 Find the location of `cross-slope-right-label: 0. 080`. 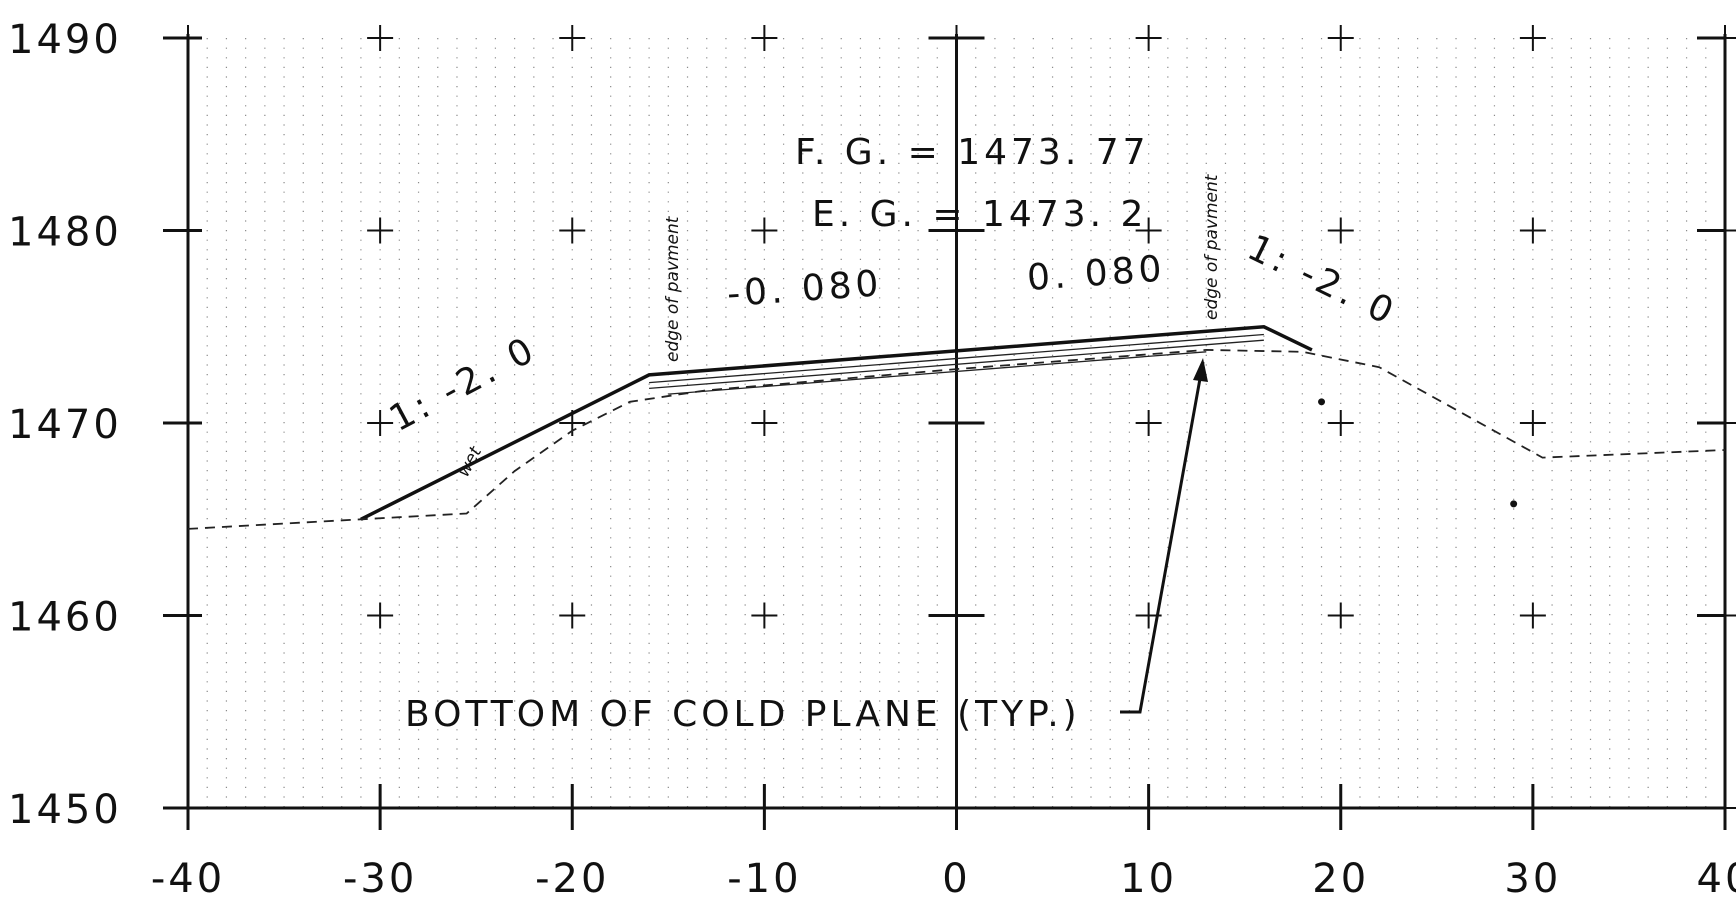

cross-slope-right-label: 0. 080 is located at coordinates (1096, 273).